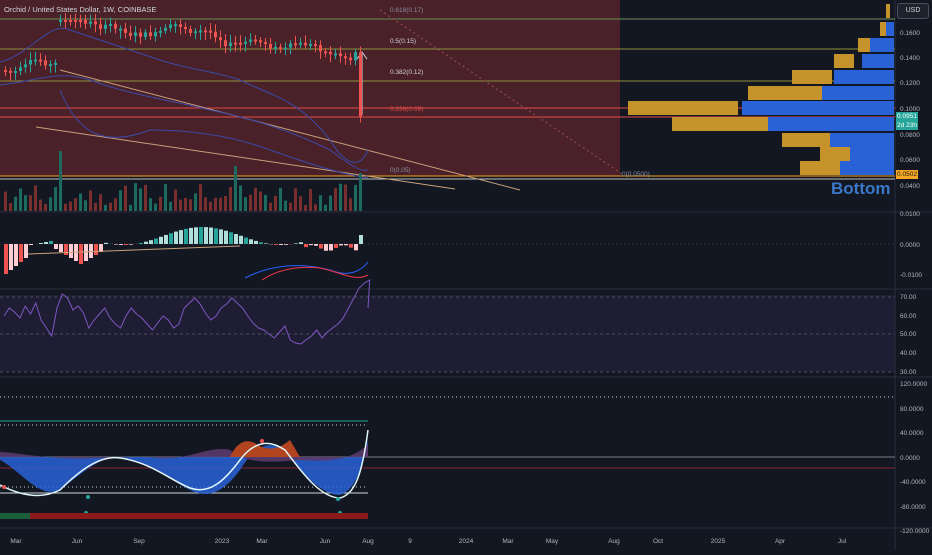 The height and width of the screenshot is (555, 932). What do you see at coordinates (325, 541) in the screenshot?
I see `time-tick: Jun` at bounding box center [325, 541].